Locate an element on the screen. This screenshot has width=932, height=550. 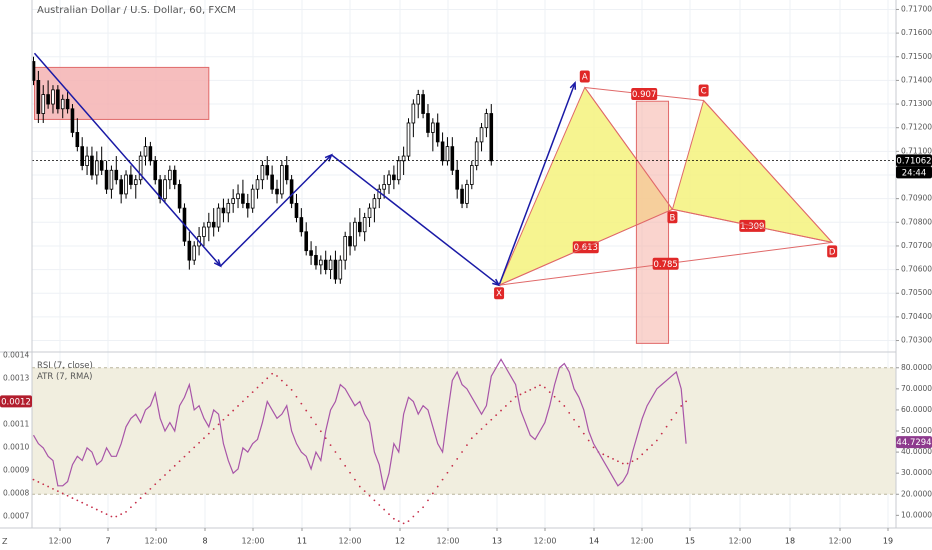
ratio-line-xb is located at coordinates (585, 247).